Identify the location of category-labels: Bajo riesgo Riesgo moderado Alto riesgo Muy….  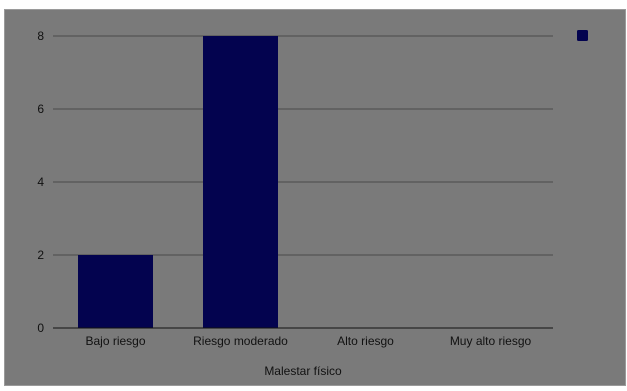
(308, 341).